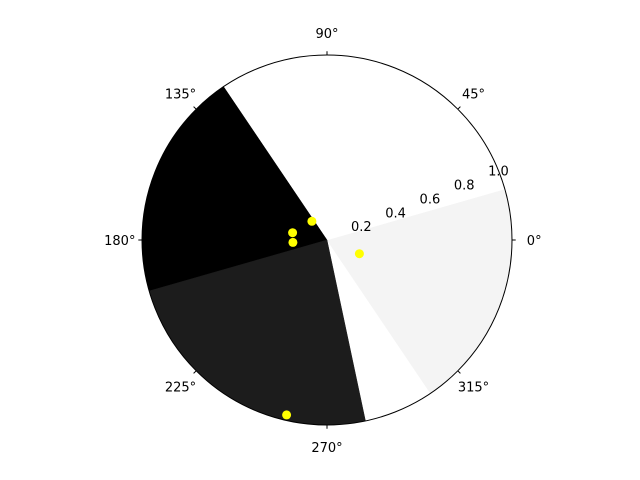 This screenshot has height=480, width=640. I want to click on r-tick-label: 1.0, so click(498, 172).